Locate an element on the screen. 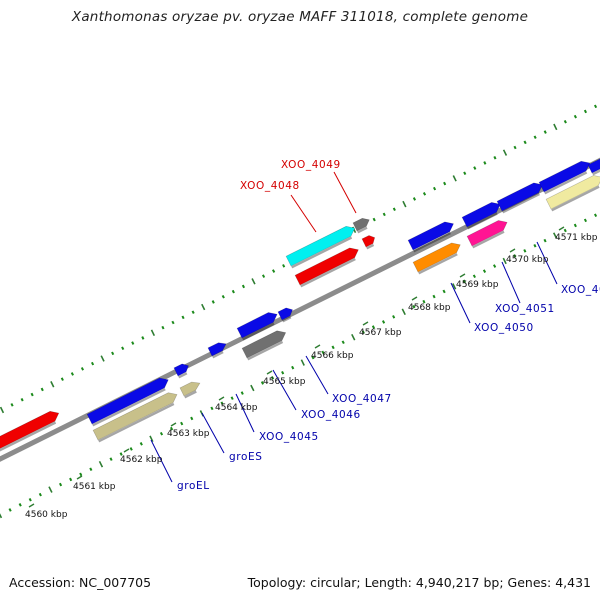  gene-groes is located at coordinates (190, 389).